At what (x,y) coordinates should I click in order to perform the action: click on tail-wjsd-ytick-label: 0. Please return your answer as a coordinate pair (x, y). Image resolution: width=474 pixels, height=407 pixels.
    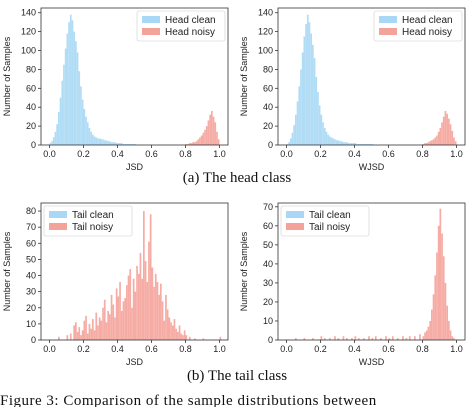
    Looking at the image, I should click on (270, 340).